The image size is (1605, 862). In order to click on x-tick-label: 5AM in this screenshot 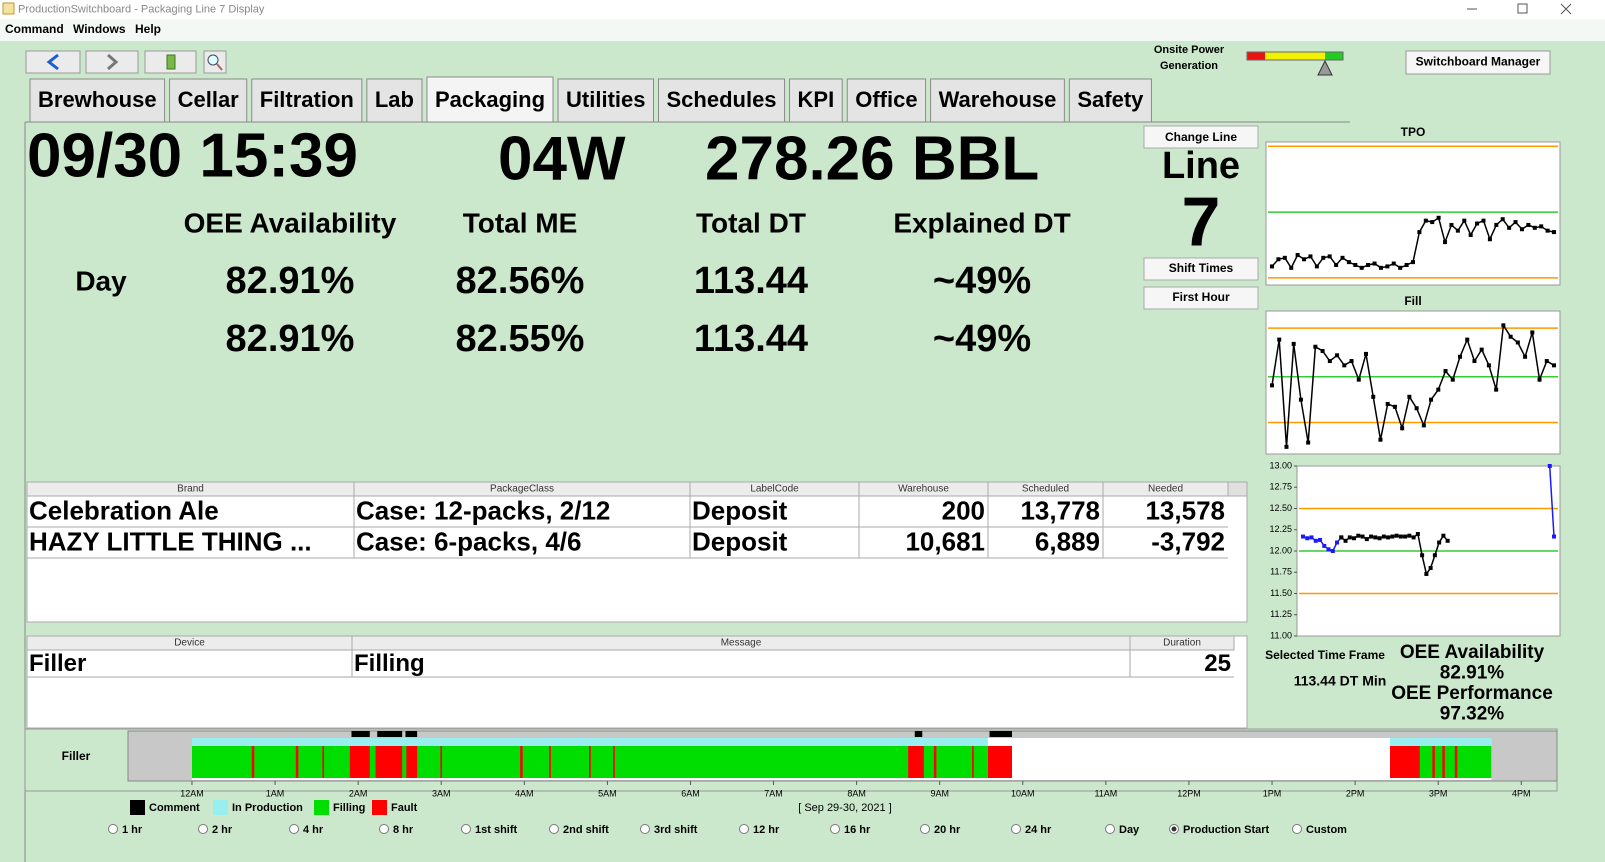, I will do `click(607, 793)`.